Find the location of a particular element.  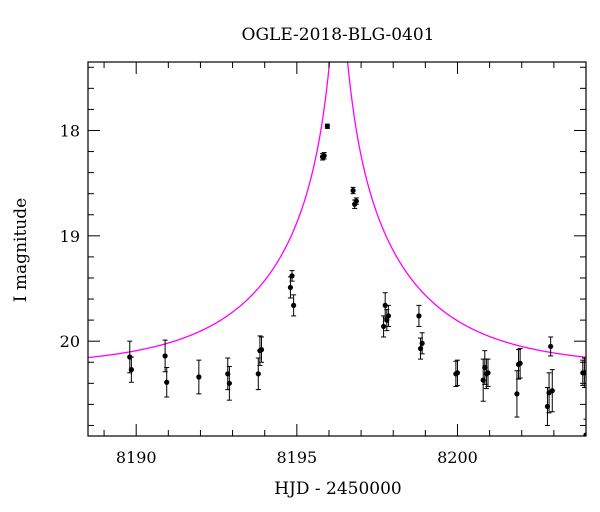

x-tick-label: 8195 is located at coordinates (296, 457).